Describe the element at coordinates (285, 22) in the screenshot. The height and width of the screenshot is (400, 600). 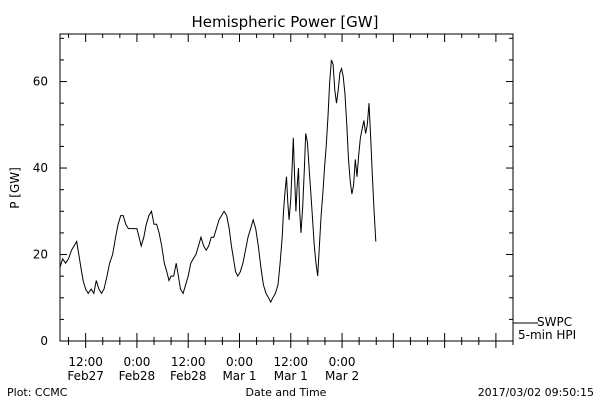
I see `chart-title: Hemispheric Power [GW]` at that location.